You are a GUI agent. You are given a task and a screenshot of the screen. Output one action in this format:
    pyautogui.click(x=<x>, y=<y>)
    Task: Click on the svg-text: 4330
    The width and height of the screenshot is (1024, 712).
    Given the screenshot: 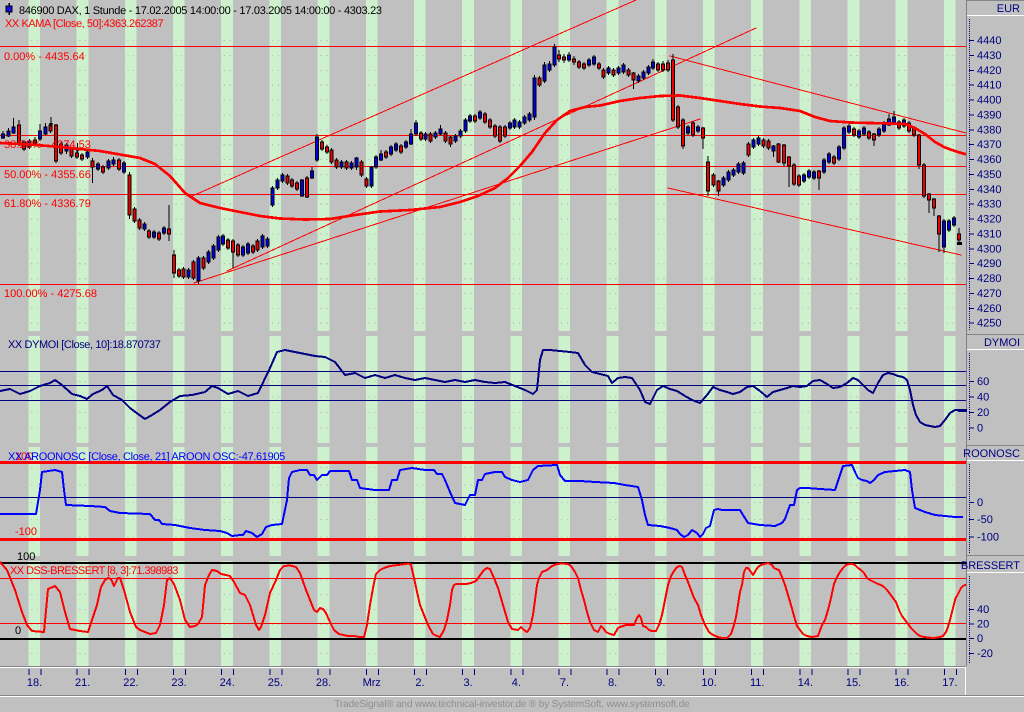 What is the action you would take?
    pyautogui.click(x=989, y=205)
    